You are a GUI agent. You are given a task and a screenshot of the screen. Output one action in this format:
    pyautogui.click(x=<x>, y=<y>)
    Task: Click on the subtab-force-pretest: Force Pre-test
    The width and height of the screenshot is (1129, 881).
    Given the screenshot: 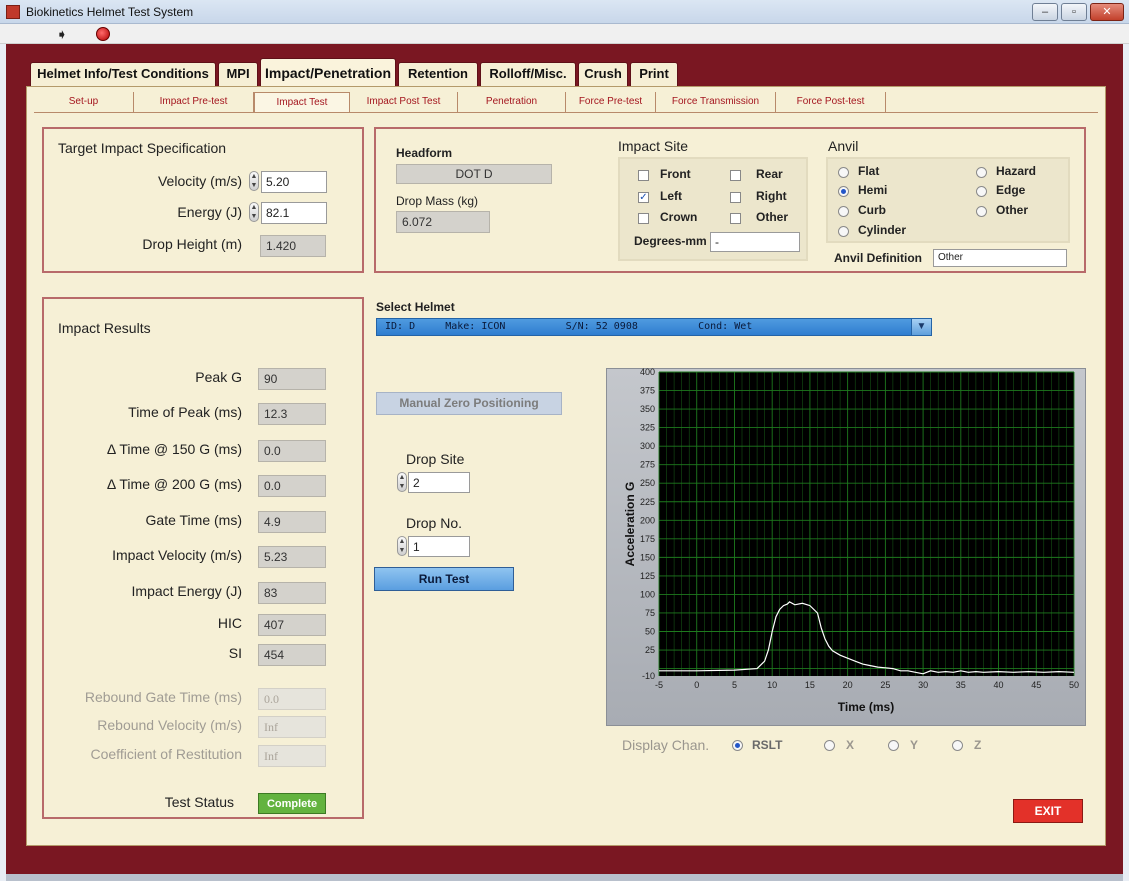 What is the action you would take?
    pyautogui.click(x=611, y=102)
    